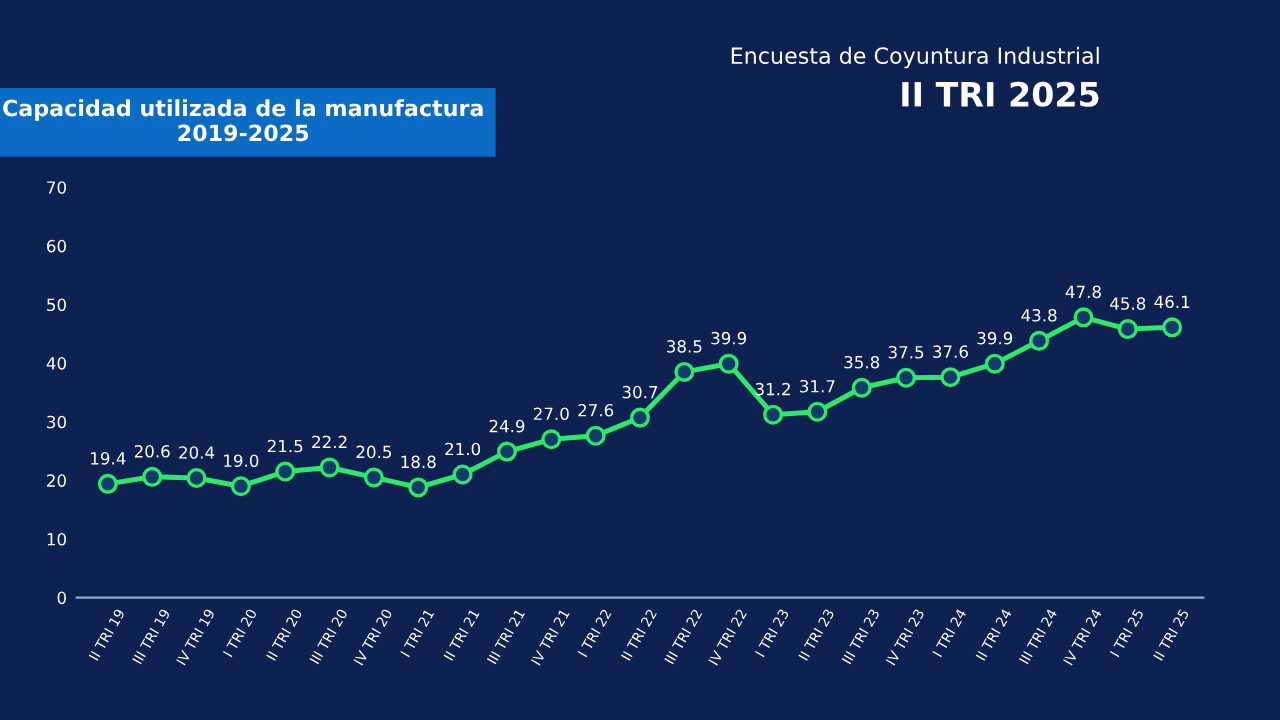 The height and width of the screenshot is (720, 1280). I want to click on y-tick-label: 0, so click(61, 598).